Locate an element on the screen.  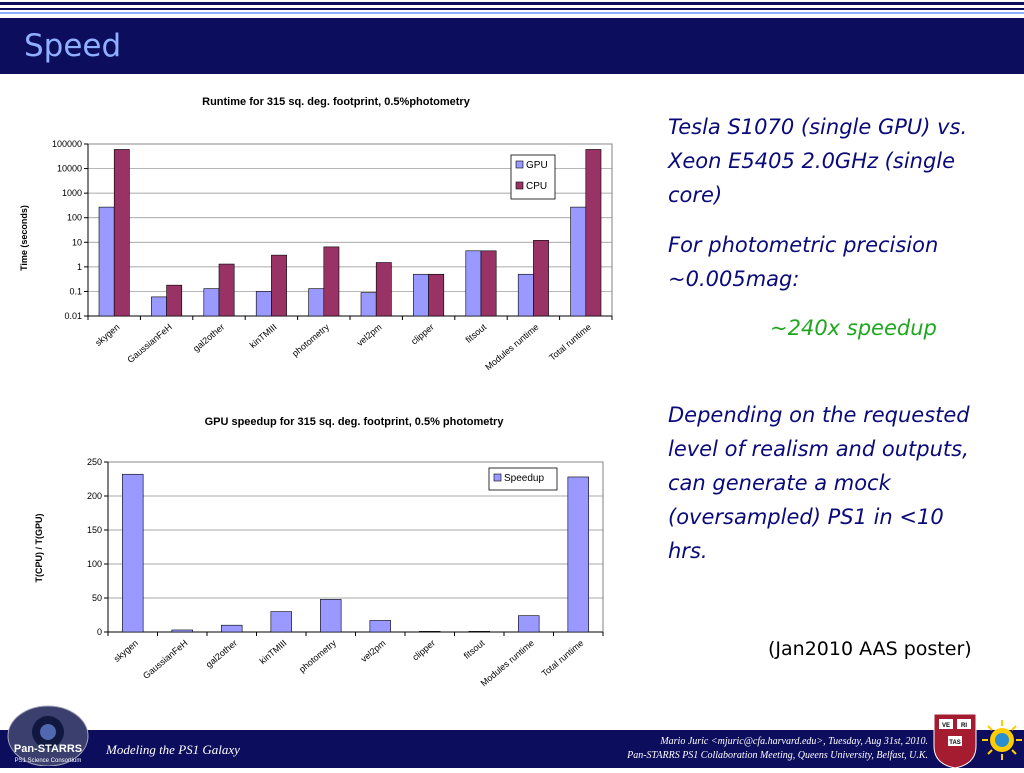
y-tick-label: 150 is located at coordinates (94, 530).